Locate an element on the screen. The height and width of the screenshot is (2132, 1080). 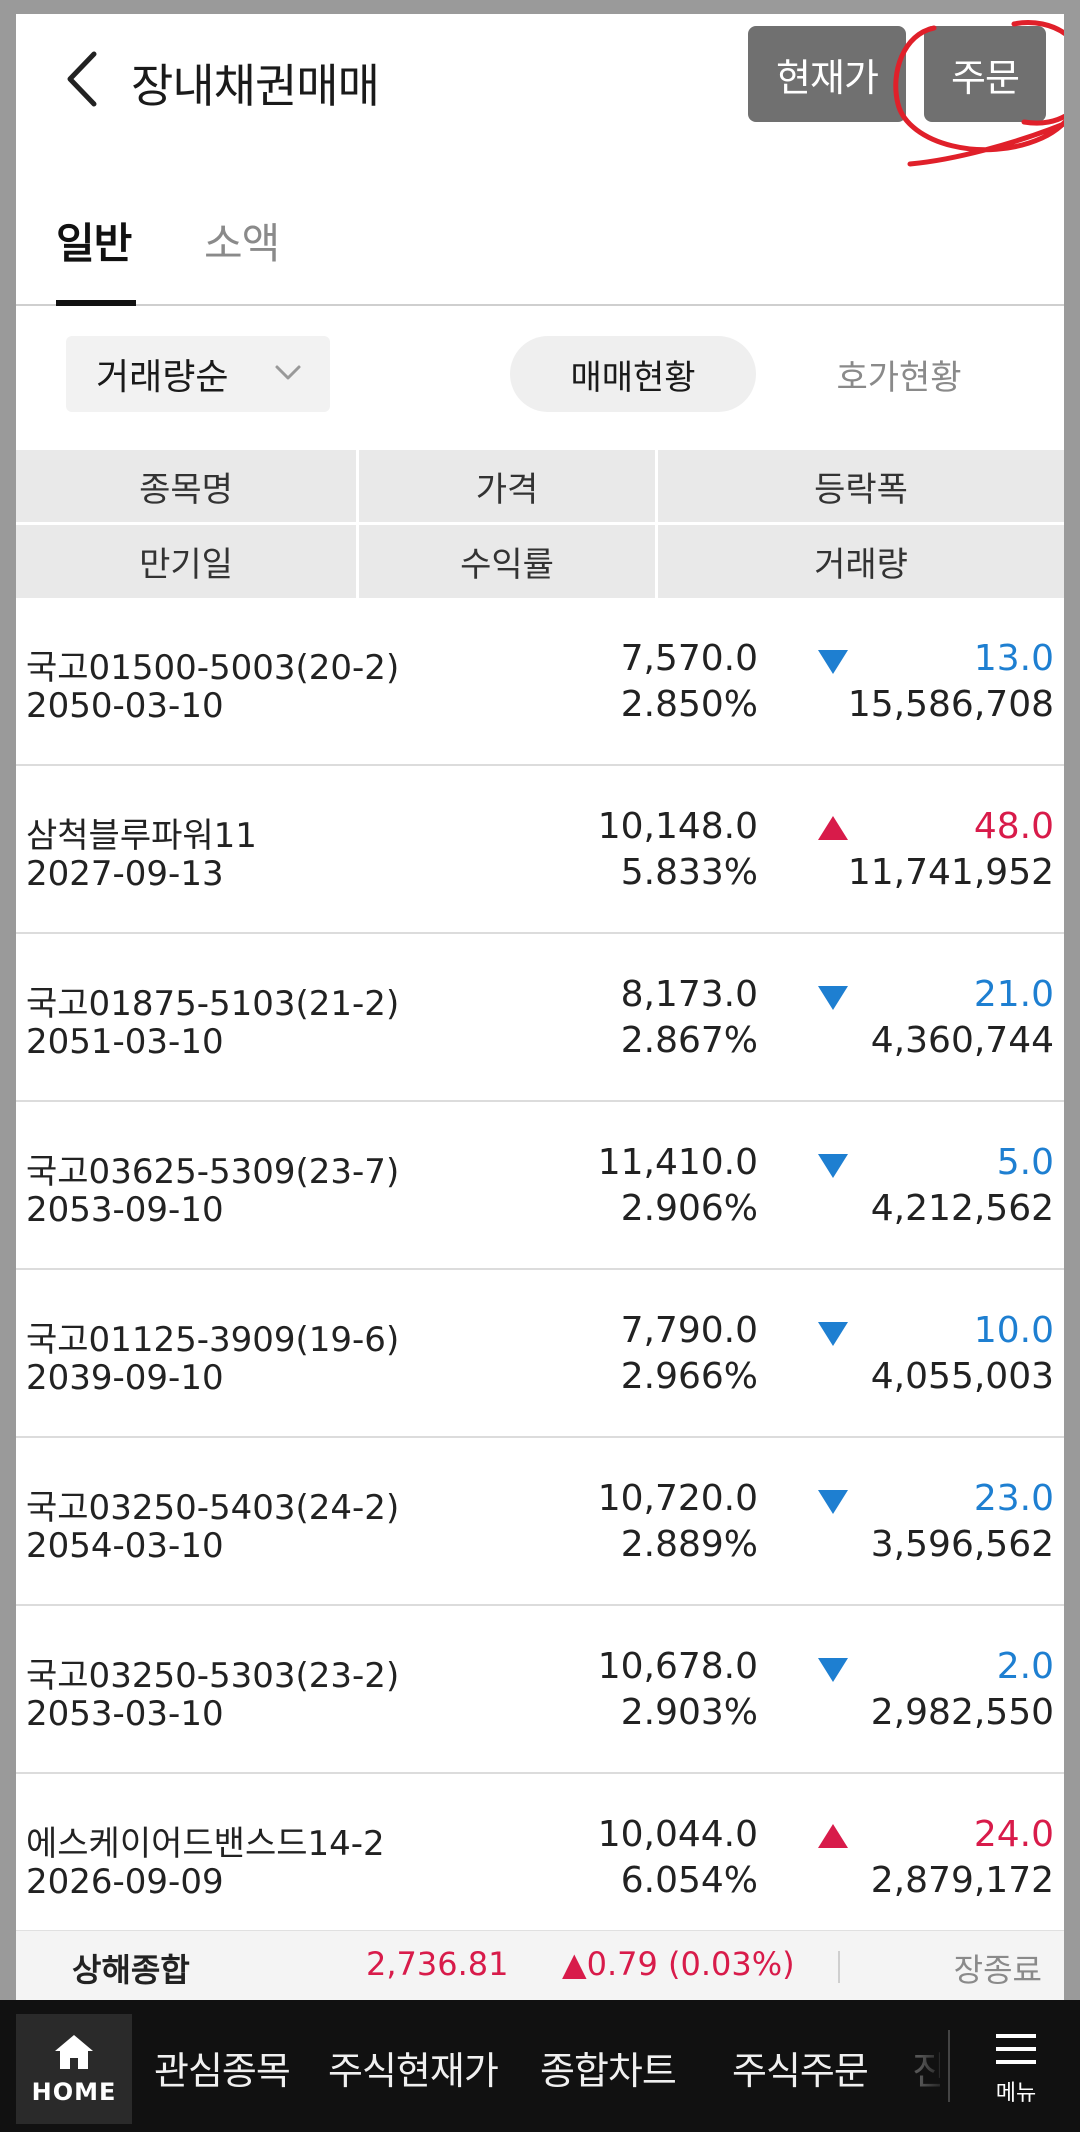
sort-dropdown: 거래량순 is located at coordinates (198, 374).